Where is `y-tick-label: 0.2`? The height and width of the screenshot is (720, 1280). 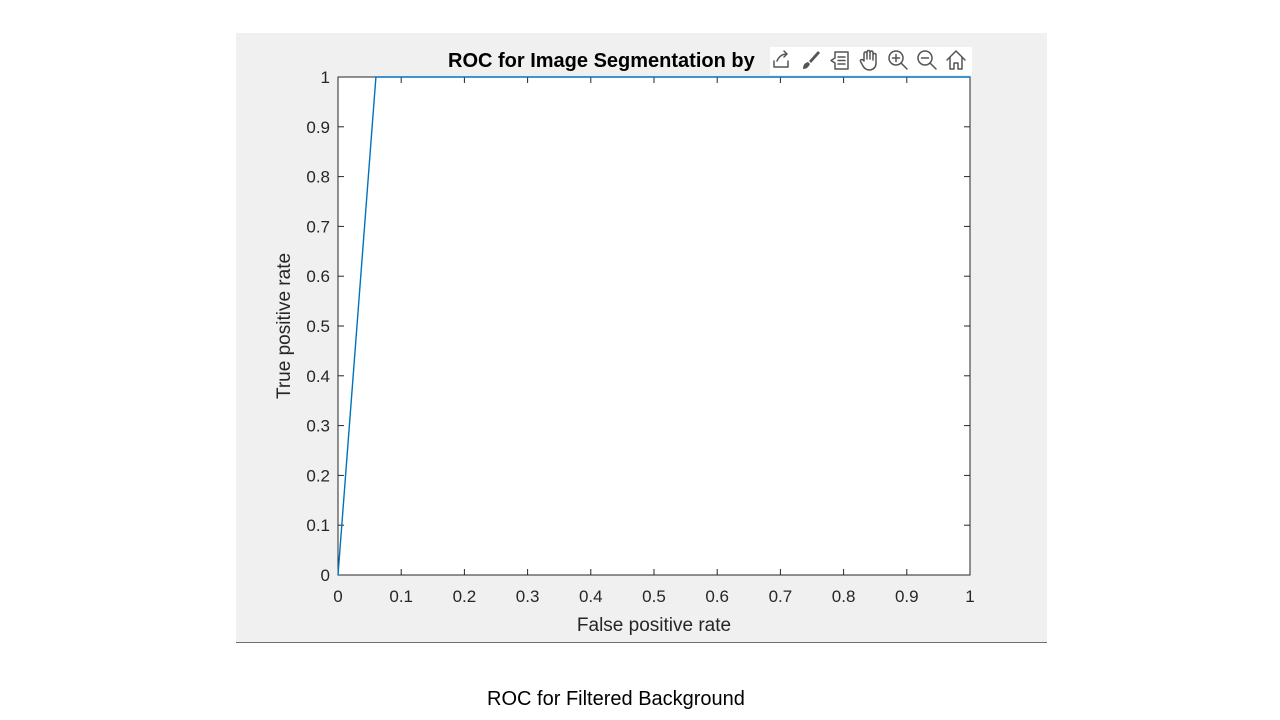
y-tick-label: 0.2 is located at coordinates (318, 475).